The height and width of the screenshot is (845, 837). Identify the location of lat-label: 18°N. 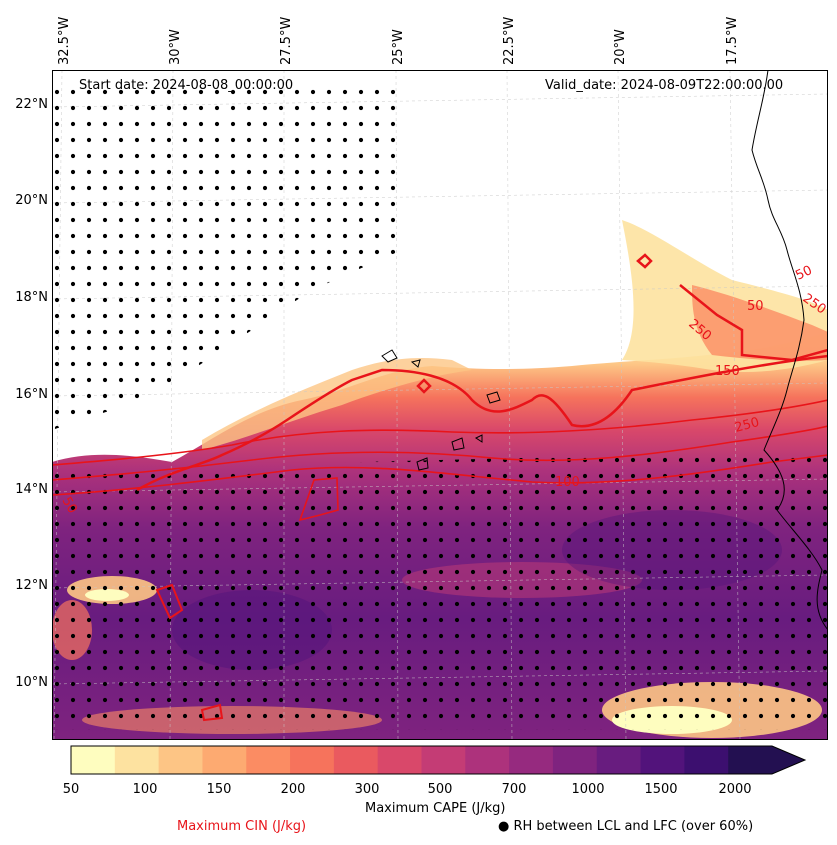
(31, 297).